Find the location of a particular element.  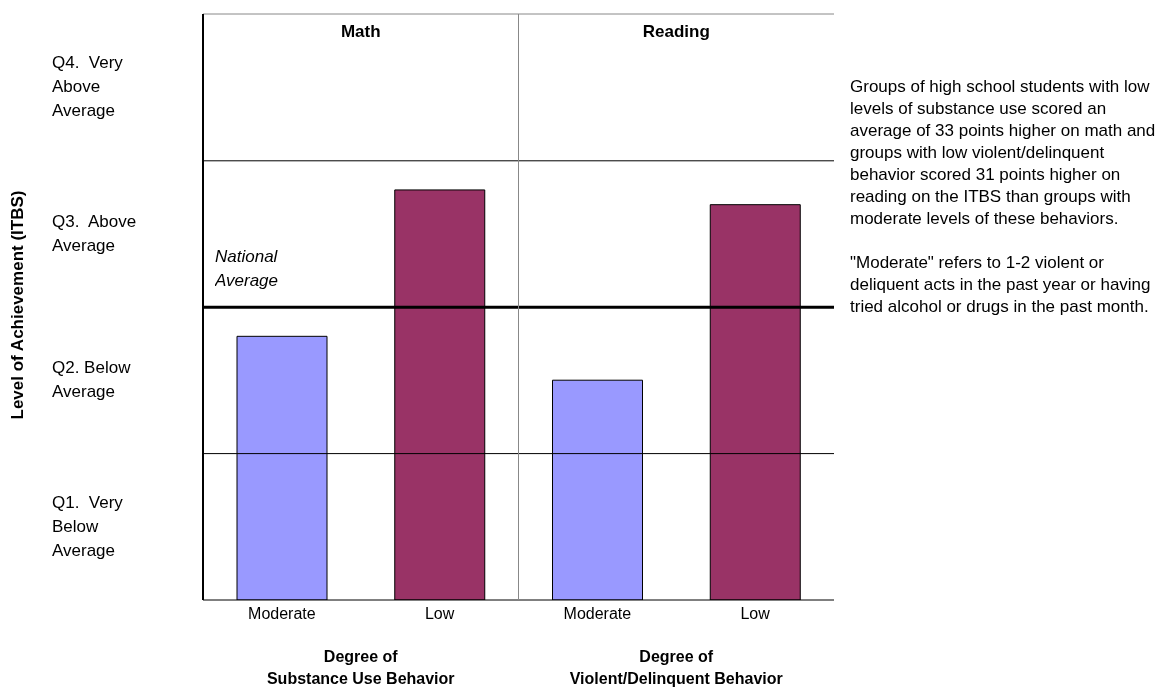

ref-line-label: National Average is located at coordinates (247, 269).